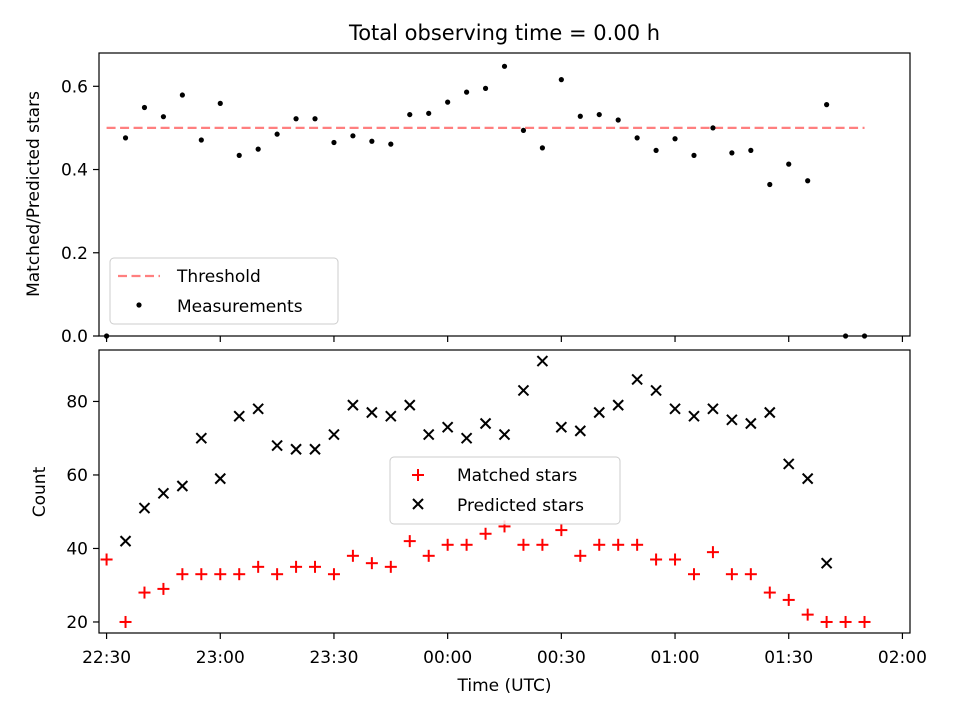 This screenshot has width=960, height=720. What do you see at coordinates (77, 476) in the screenshot?
I see `y-tick-label: 60` at bounding box center [77, 476].